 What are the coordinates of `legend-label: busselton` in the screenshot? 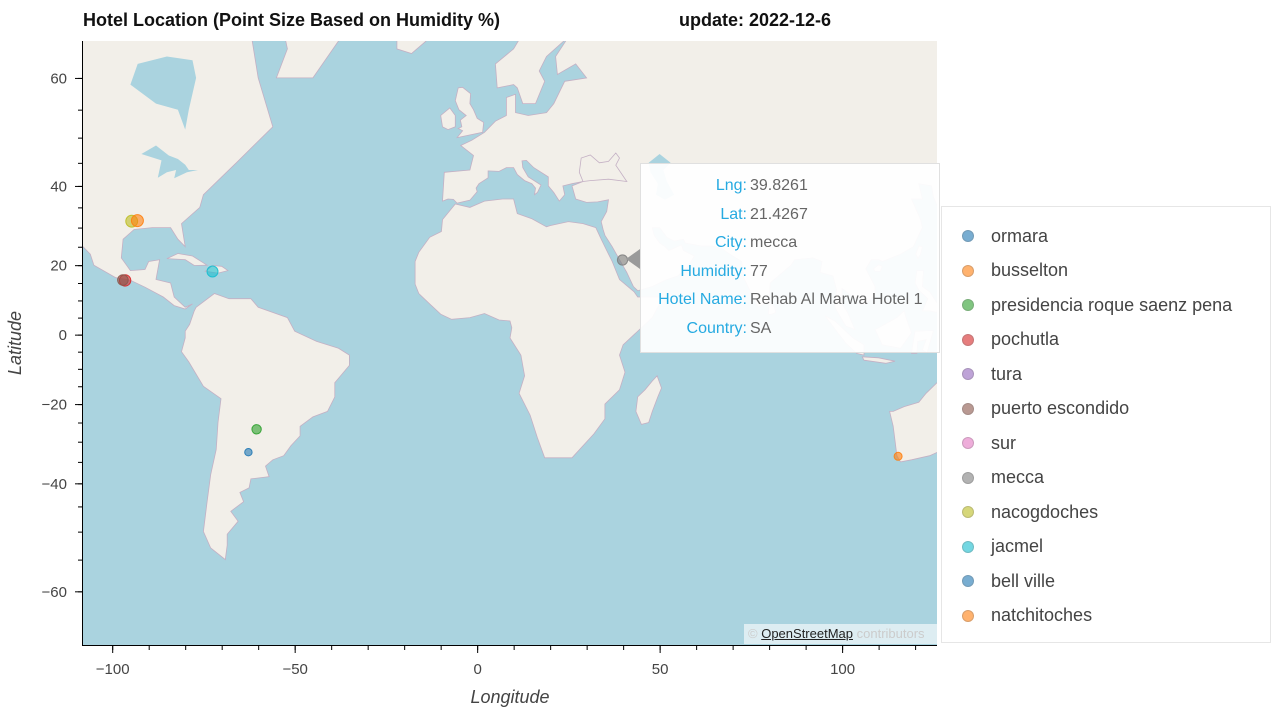 It's located at (1030, 270).